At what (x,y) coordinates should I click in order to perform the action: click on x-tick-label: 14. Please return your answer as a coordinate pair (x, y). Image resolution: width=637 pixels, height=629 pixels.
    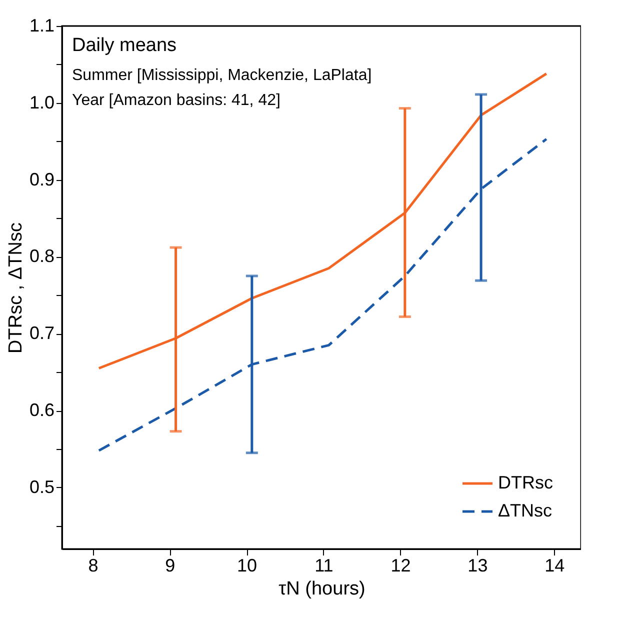
    Looking at the image, I should click on (554, 566).